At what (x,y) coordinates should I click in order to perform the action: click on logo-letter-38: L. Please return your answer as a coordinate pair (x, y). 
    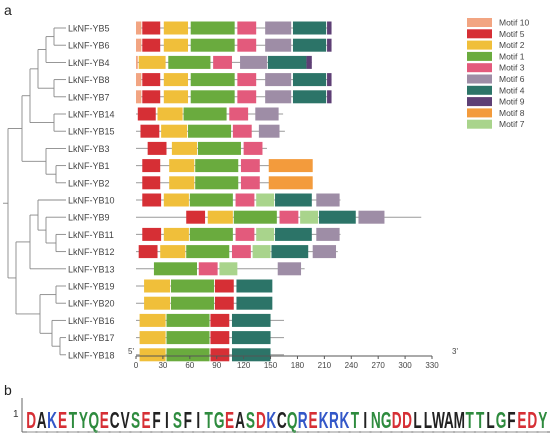
    Looking at the image, I should click on (428, 422).